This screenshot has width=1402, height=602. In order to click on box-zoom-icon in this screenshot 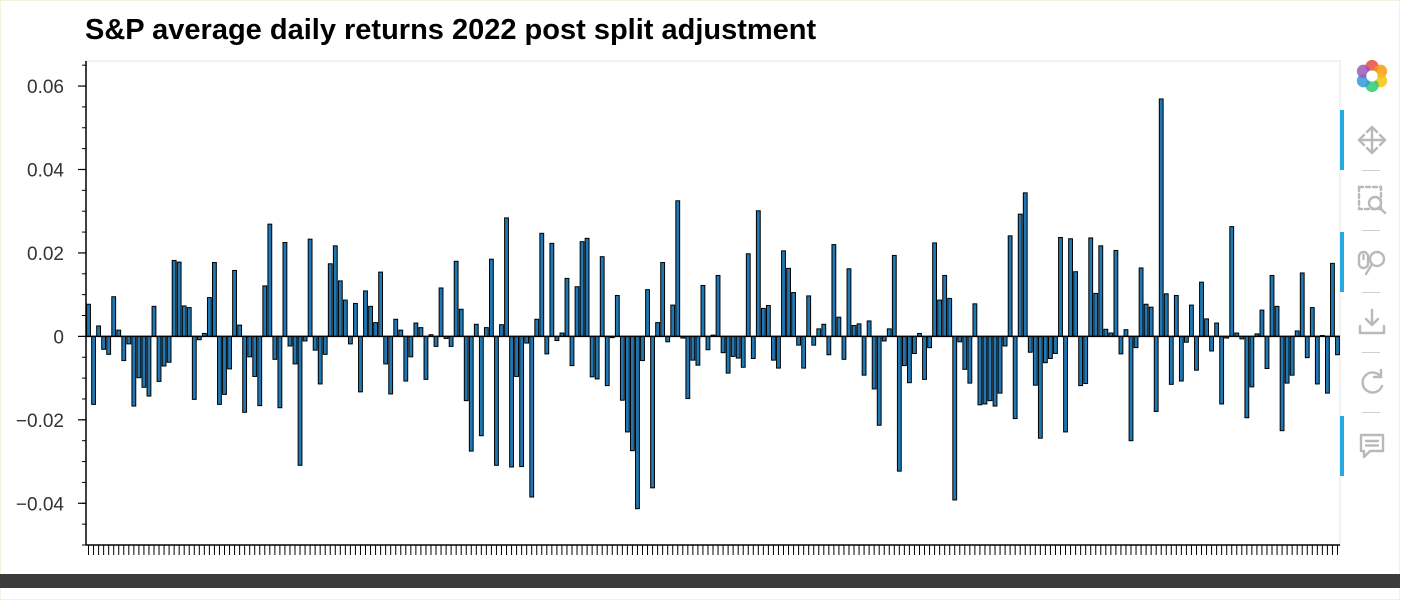, I will do `click(1372, 200)`.